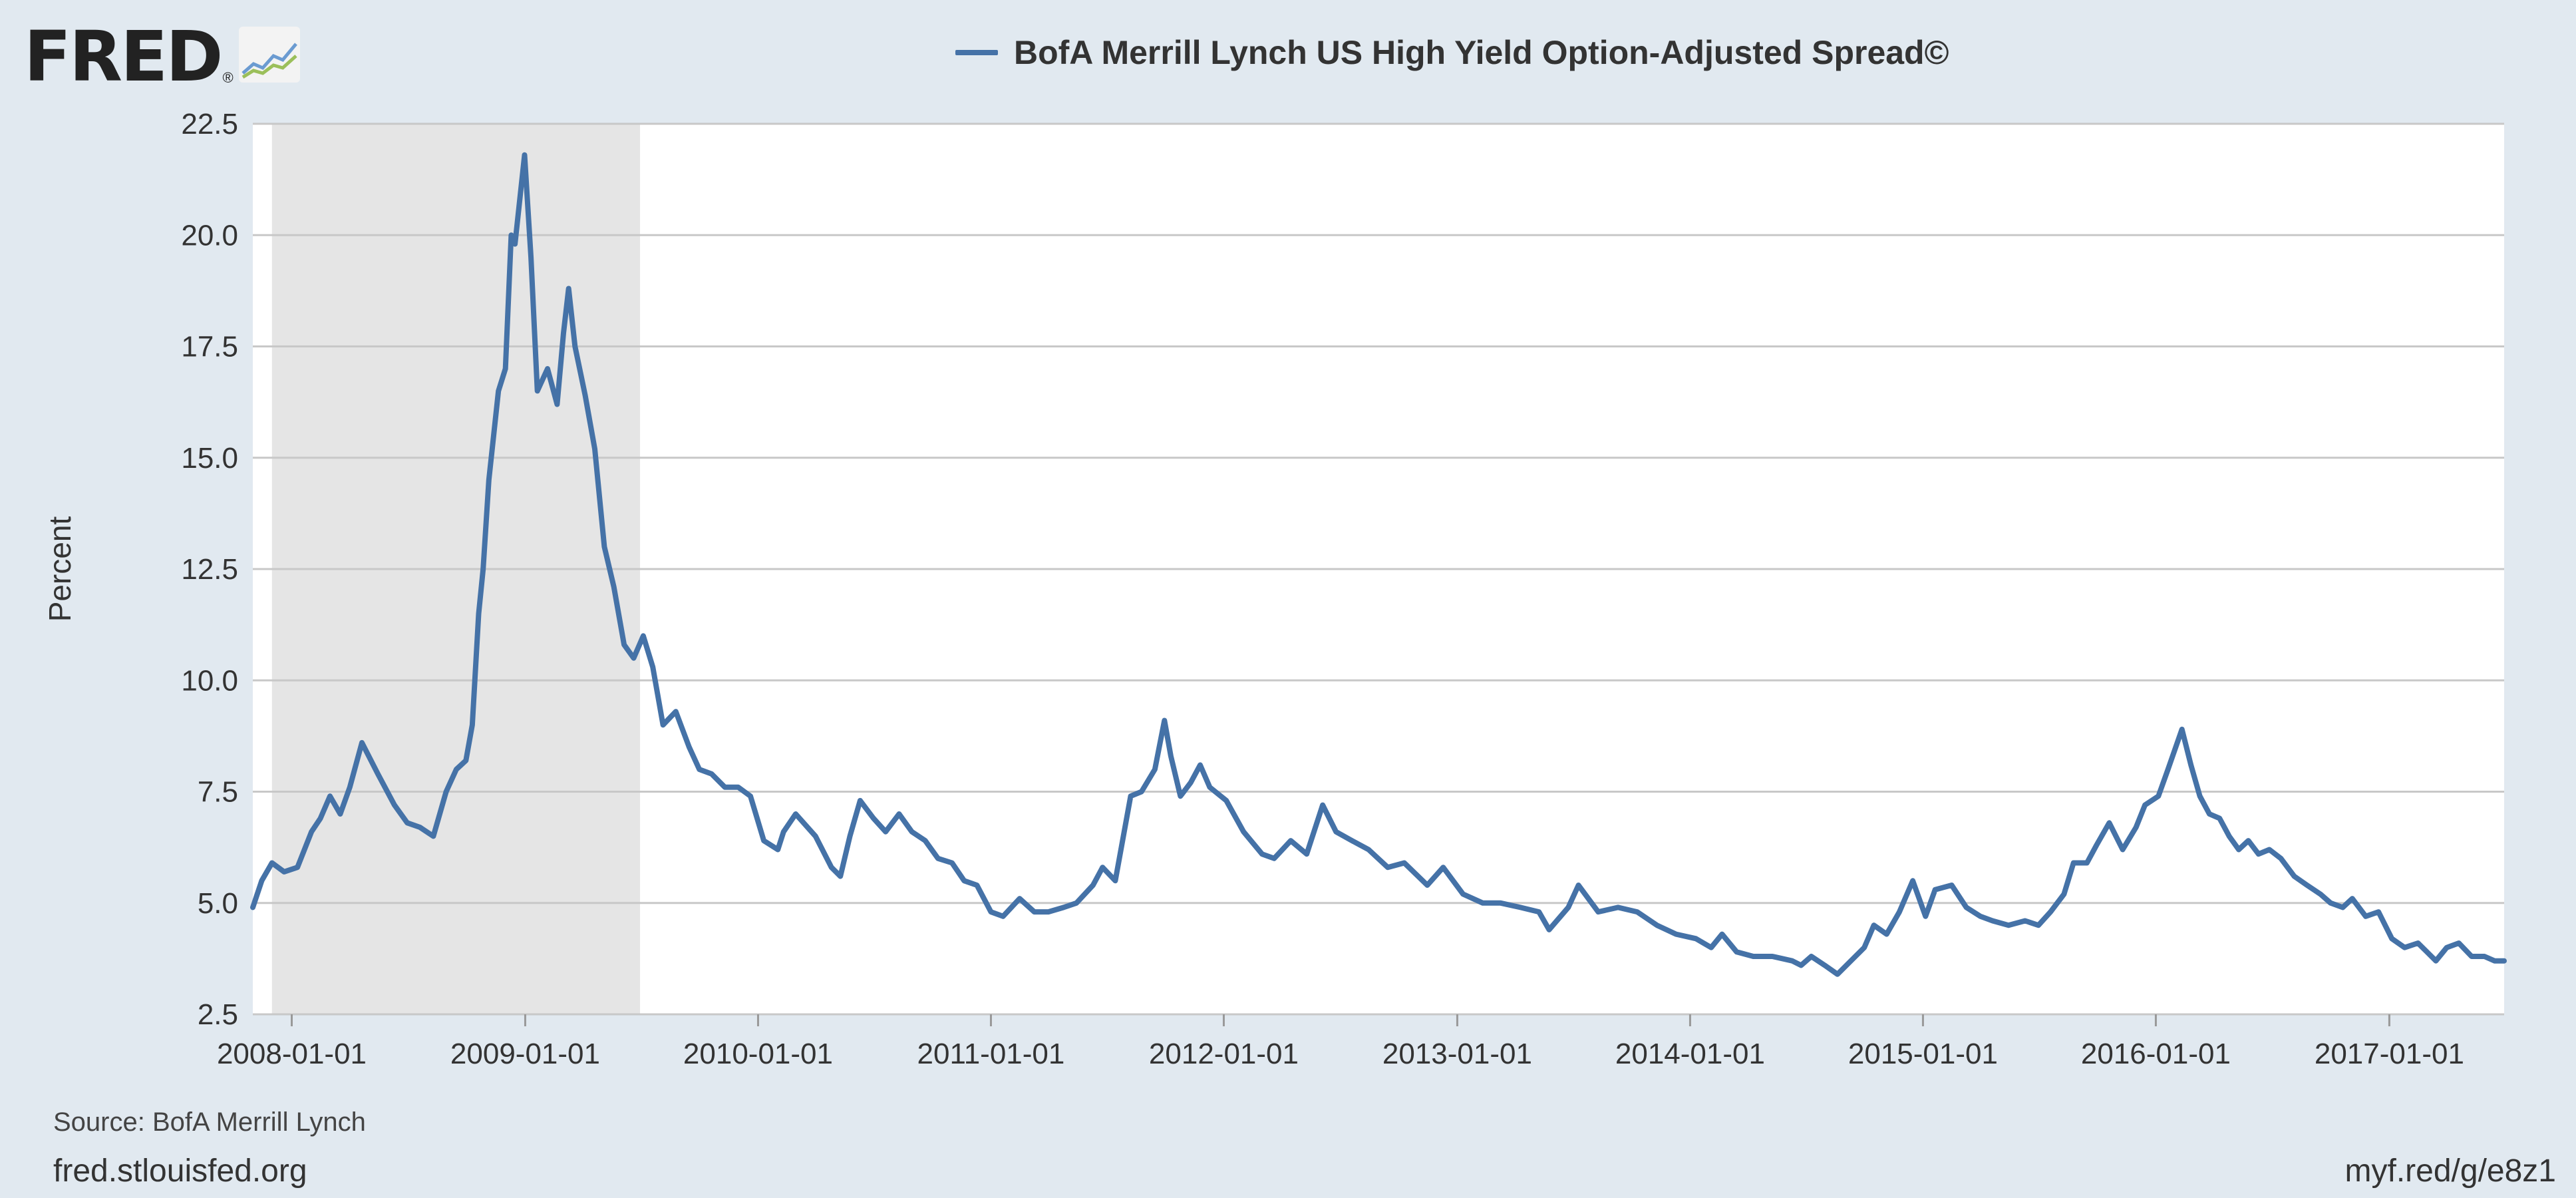 This screenshot has width=2576, height=1198. I want to click on x-tick-label: 2008-01-01, so click(292, 1054).